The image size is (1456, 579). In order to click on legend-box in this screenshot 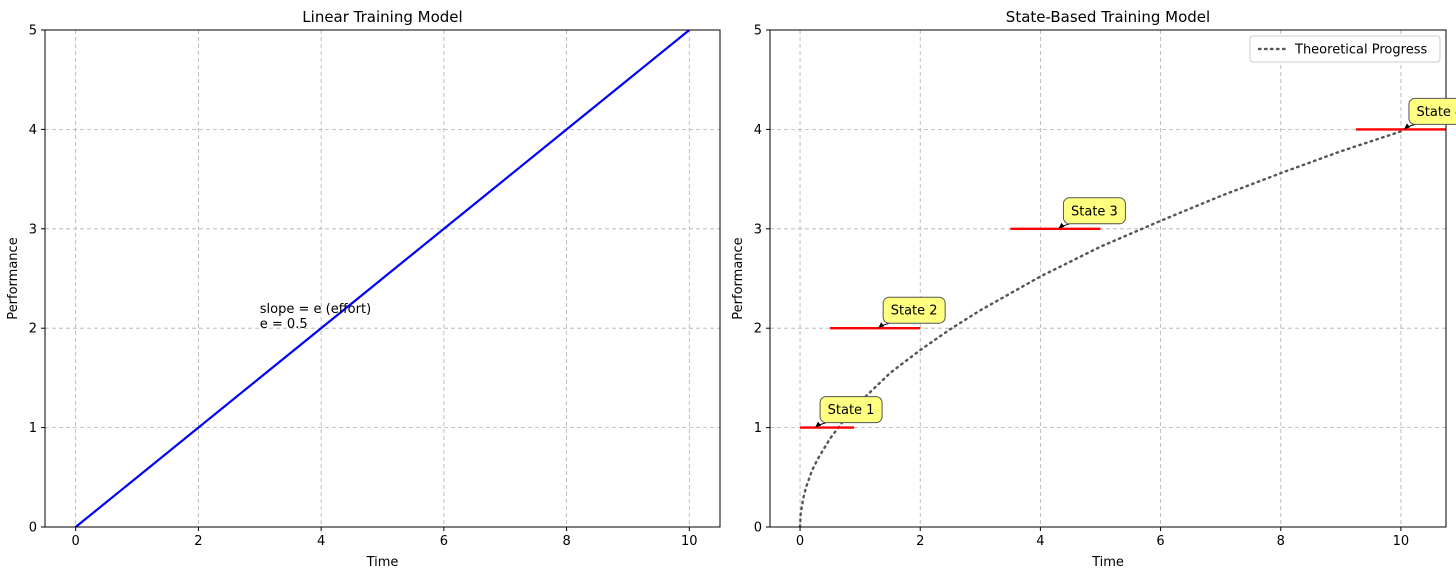, I will do `click(1345, 49)`.